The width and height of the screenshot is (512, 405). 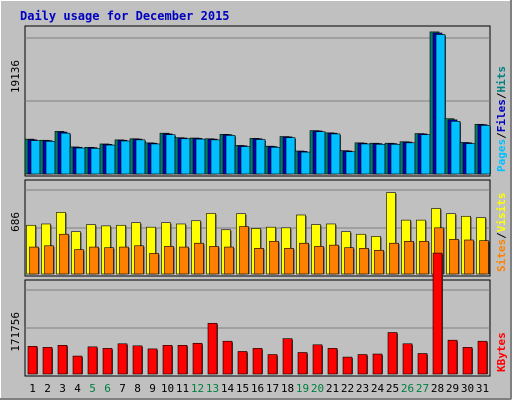 I want to click on x-tick-label-day-8: 8, so click(x=137, y=388).